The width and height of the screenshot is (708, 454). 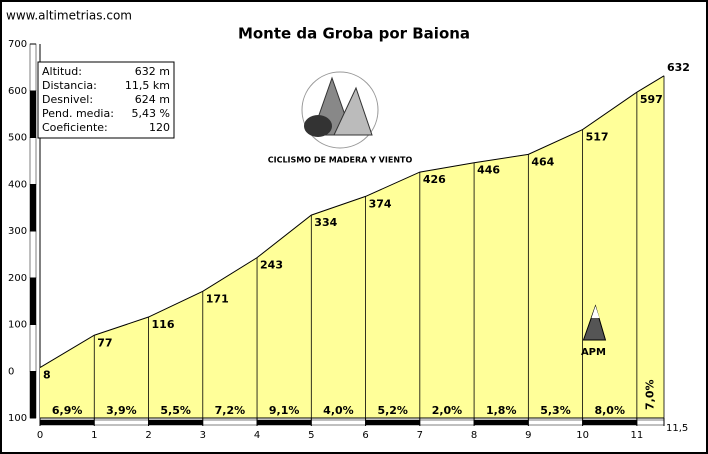 What do you see at coordinates (325, 222) in the screenshot?
I see `altitude-label: 334` at bounding box center [325, 222].